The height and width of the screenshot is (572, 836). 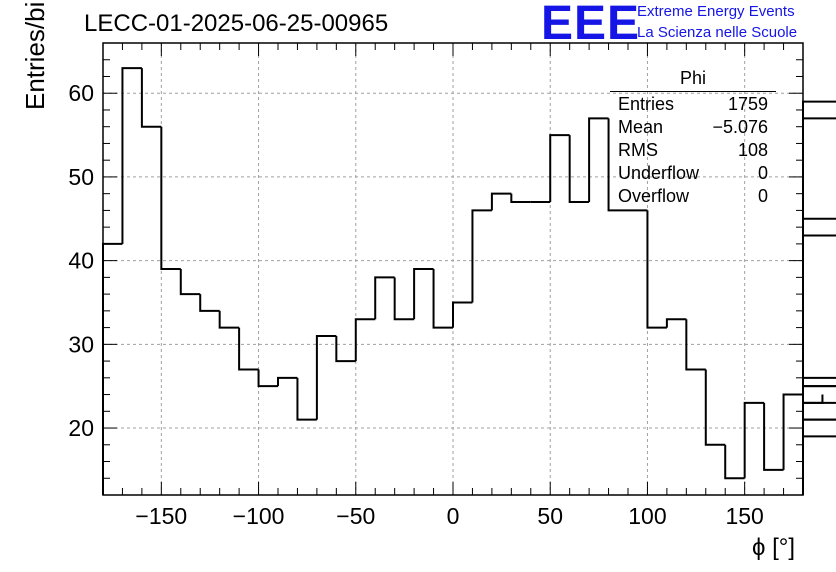 What do you see at coordinates (752, 150) in the screenshot?
I see `stats-value: 108` at bounding box center [752, 150].